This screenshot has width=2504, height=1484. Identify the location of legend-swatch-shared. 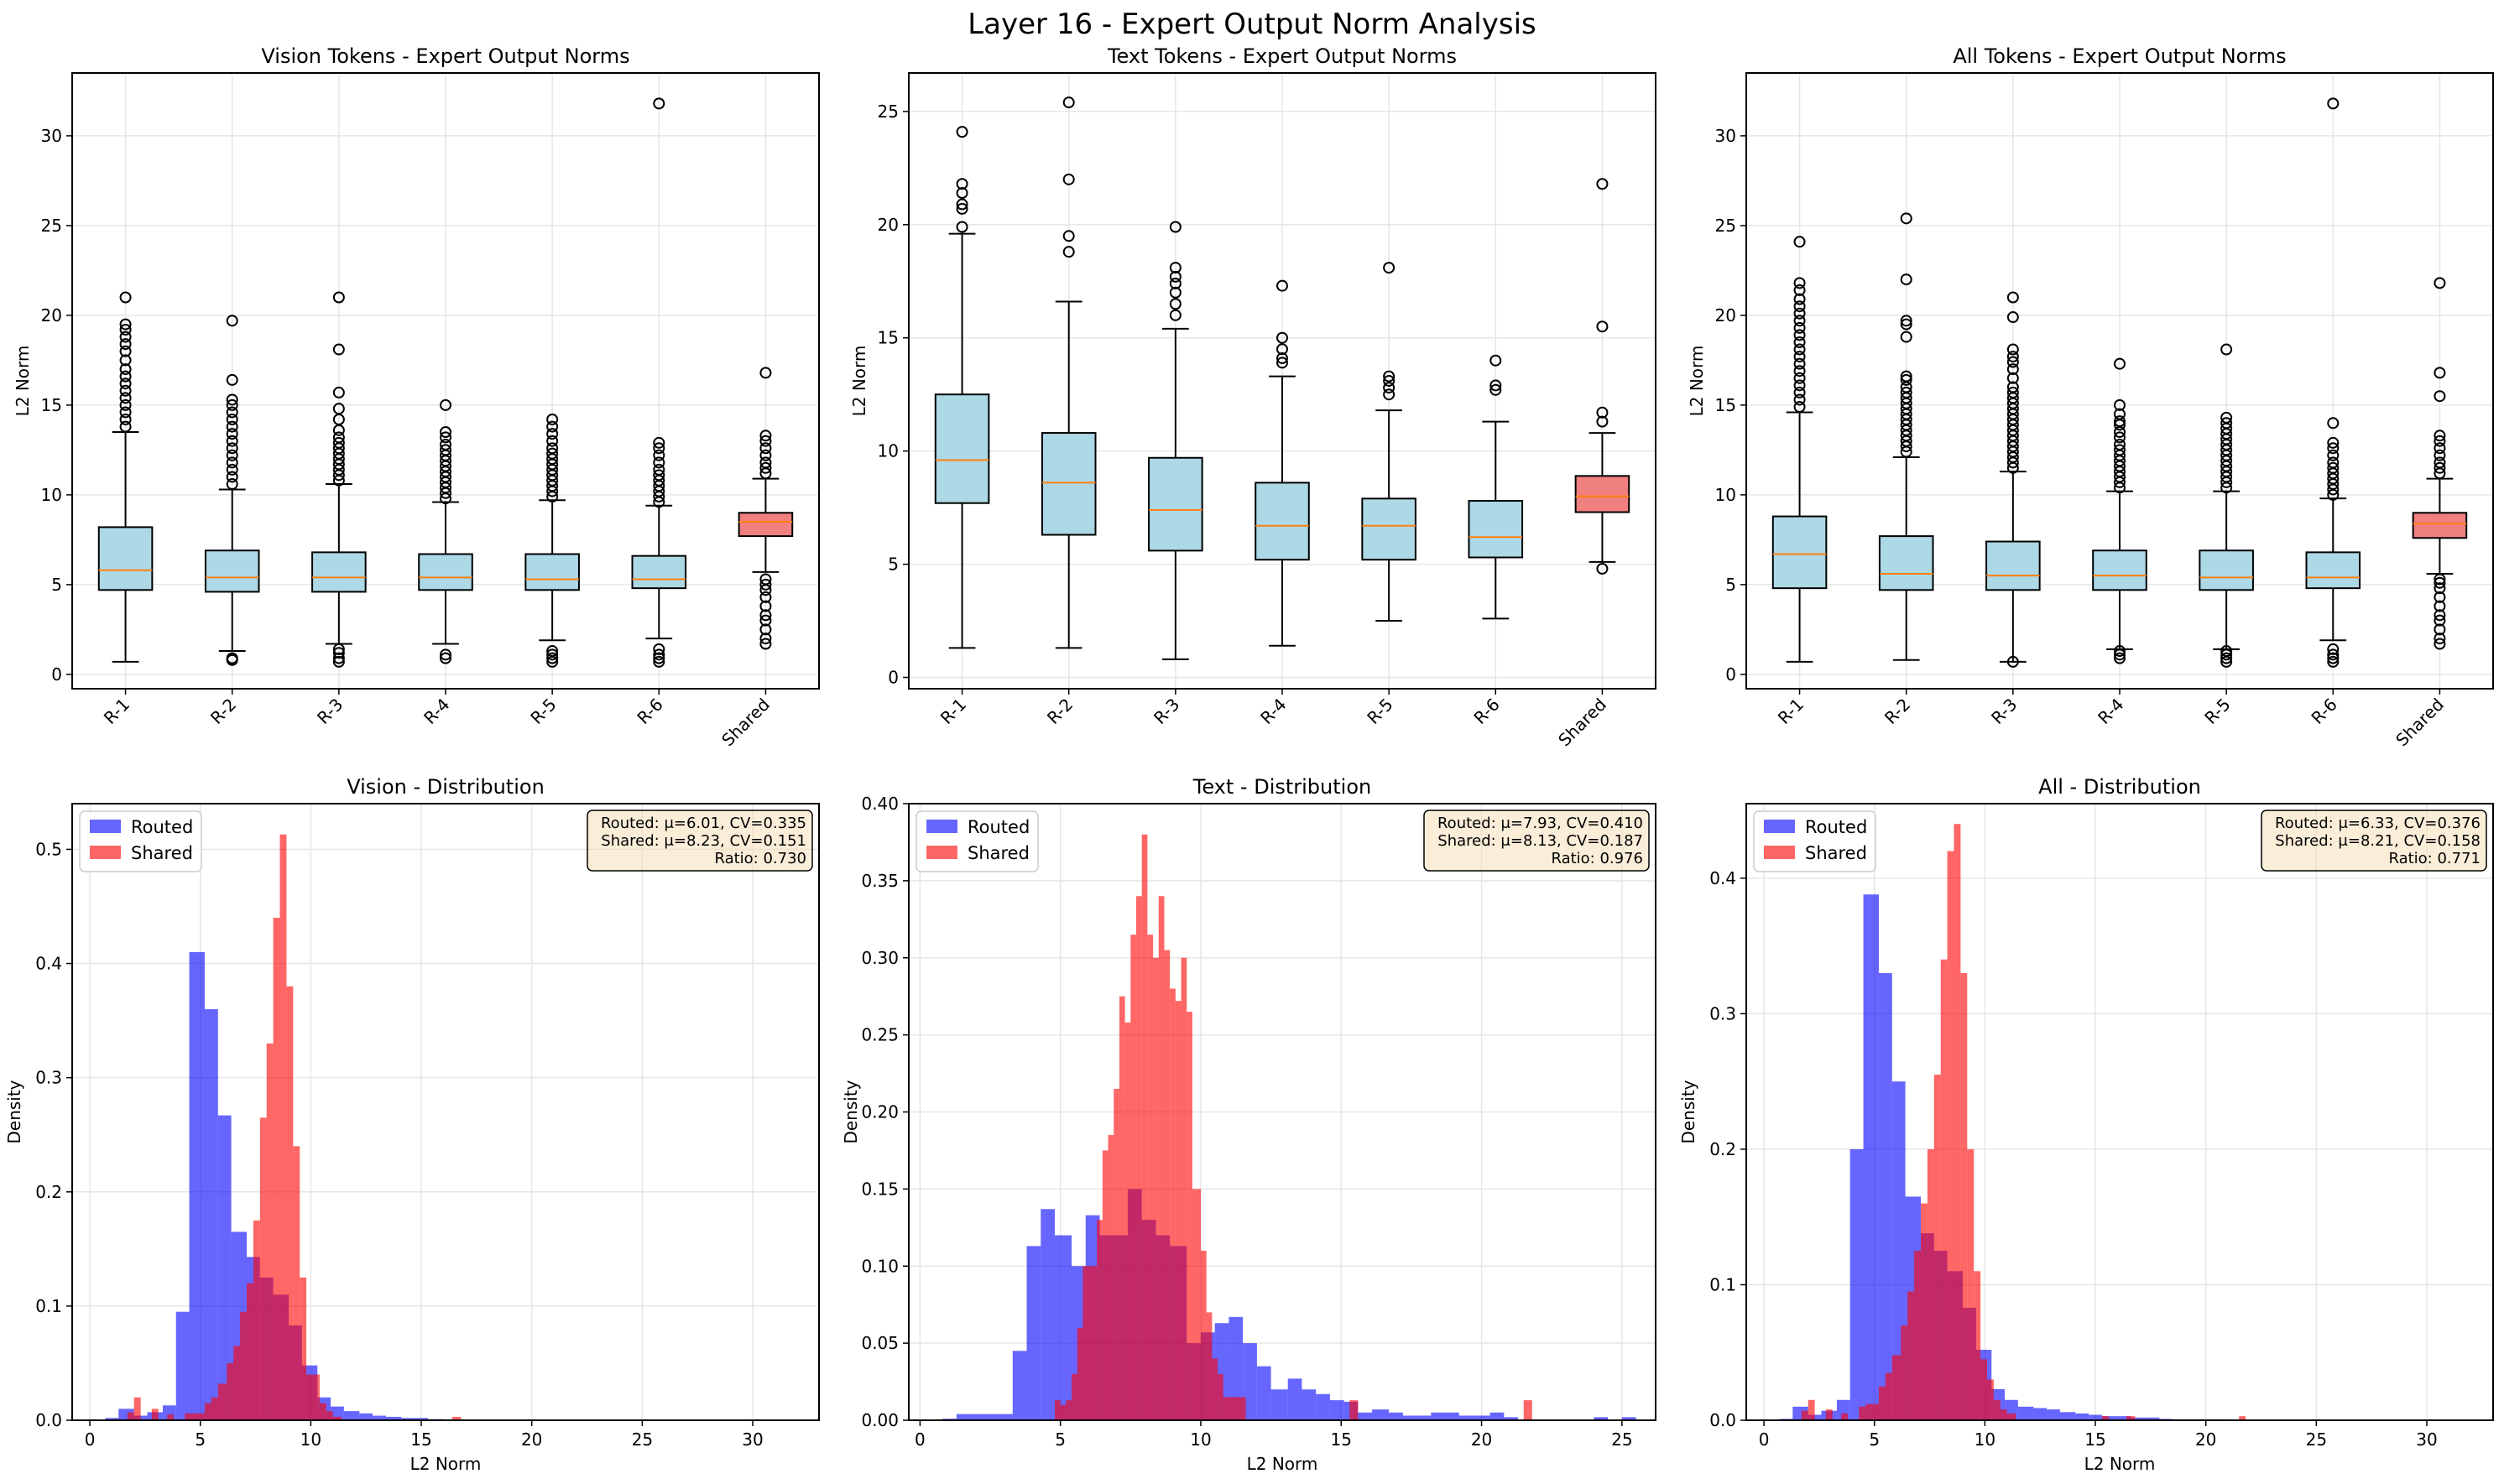
(941, 852).